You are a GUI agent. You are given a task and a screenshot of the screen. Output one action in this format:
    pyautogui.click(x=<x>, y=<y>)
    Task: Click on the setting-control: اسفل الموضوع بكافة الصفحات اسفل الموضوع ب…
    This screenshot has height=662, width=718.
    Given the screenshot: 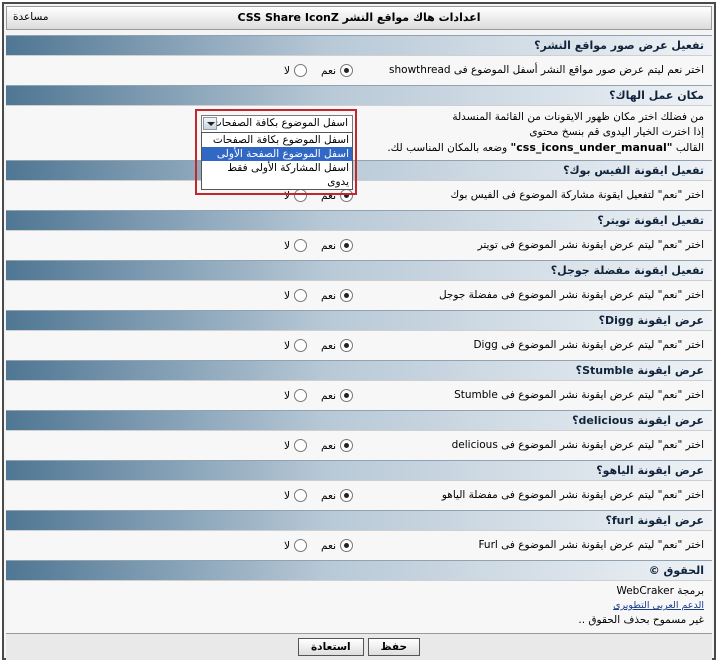 What is the action you would take?
    pyautogui.click(x=182, y=150)
    